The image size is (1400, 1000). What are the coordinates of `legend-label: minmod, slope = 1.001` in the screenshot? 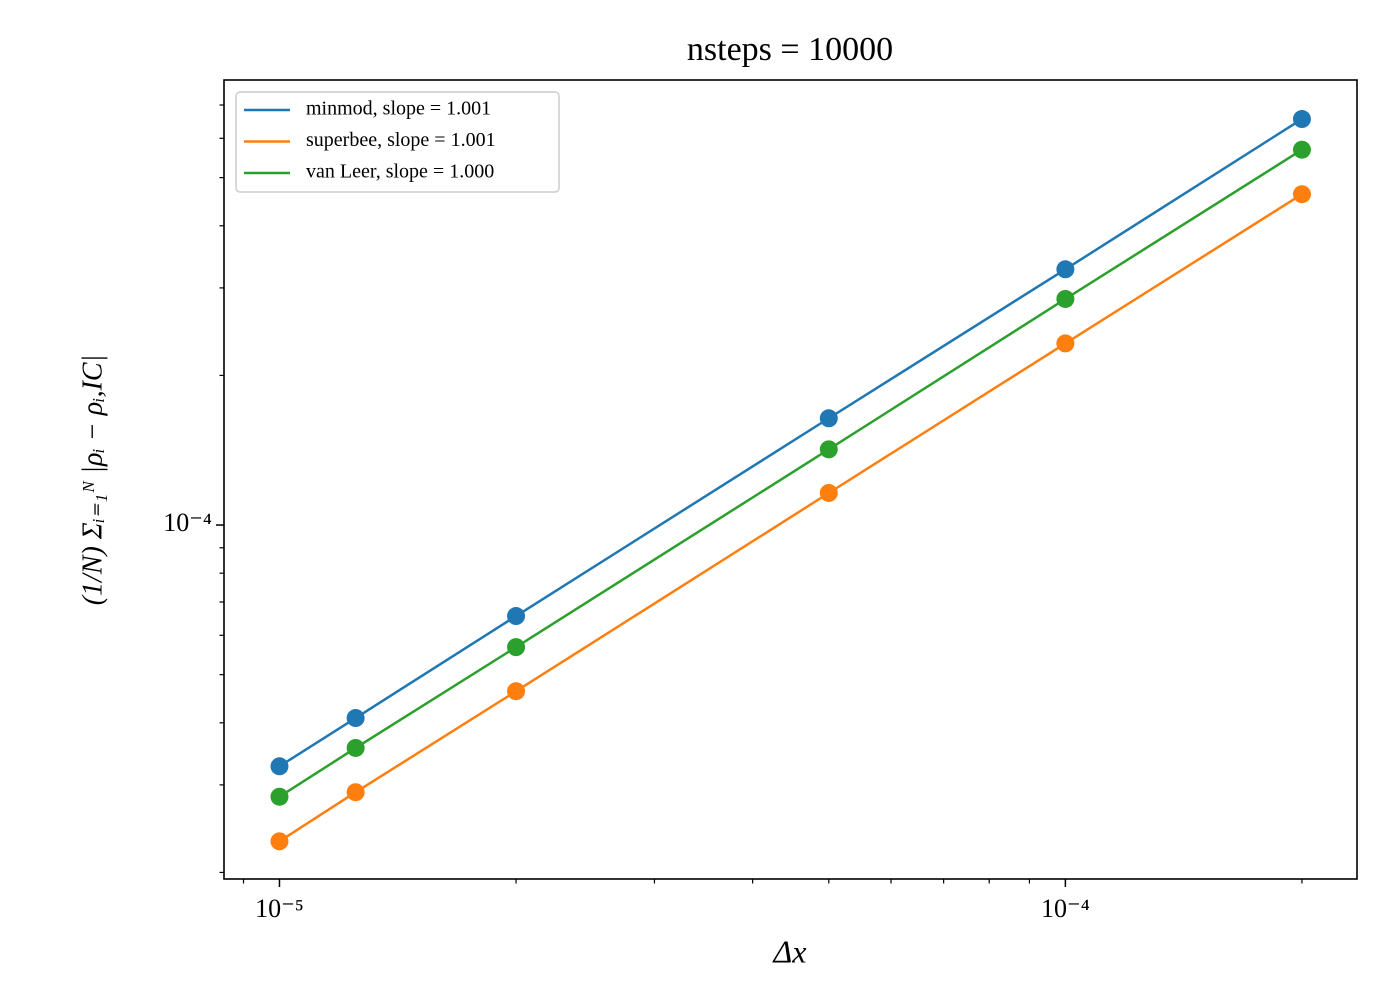 It's located at (398, 109).